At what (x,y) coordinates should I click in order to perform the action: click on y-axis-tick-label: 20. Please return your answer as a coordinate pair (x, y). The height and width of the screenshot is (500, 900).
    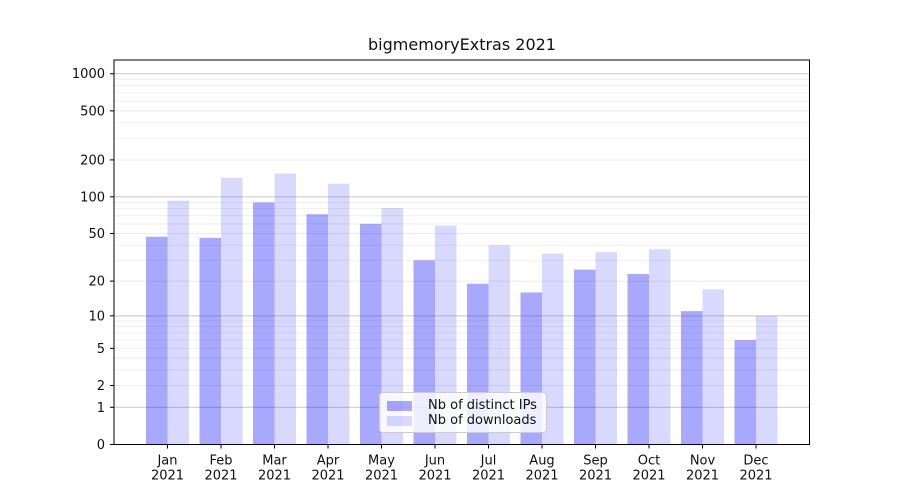
    Looking at the image, I should click on (96, 282).